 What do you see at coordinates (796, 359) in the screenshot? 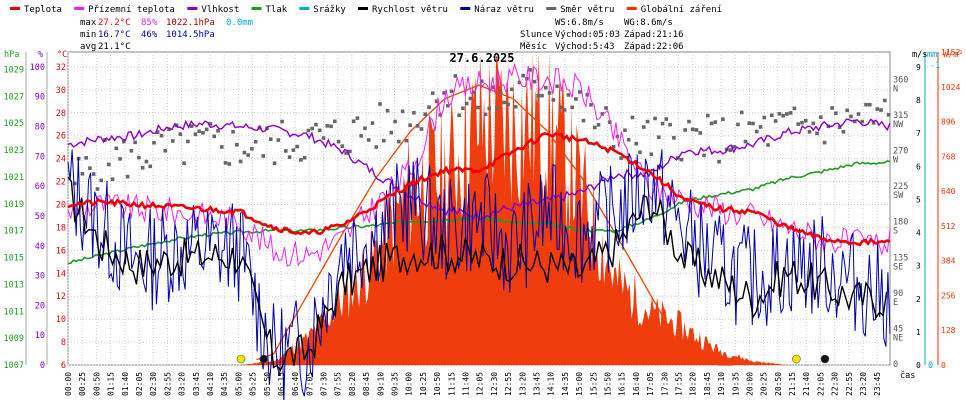
I see `sun-moon-marker` at bounding box center [796, 359].